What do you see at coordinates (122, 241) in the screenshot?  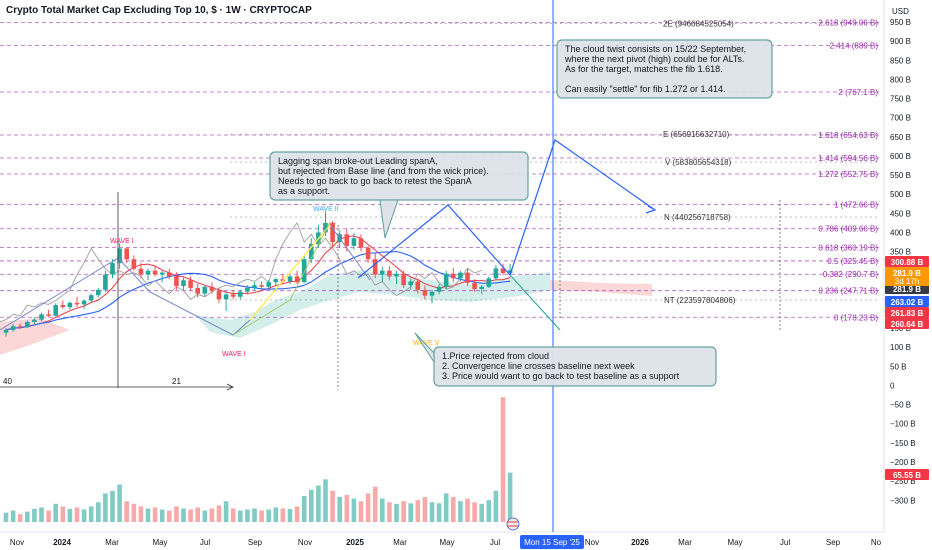 I see `wave-label: WAVE I` at bounding box center [122, 241].